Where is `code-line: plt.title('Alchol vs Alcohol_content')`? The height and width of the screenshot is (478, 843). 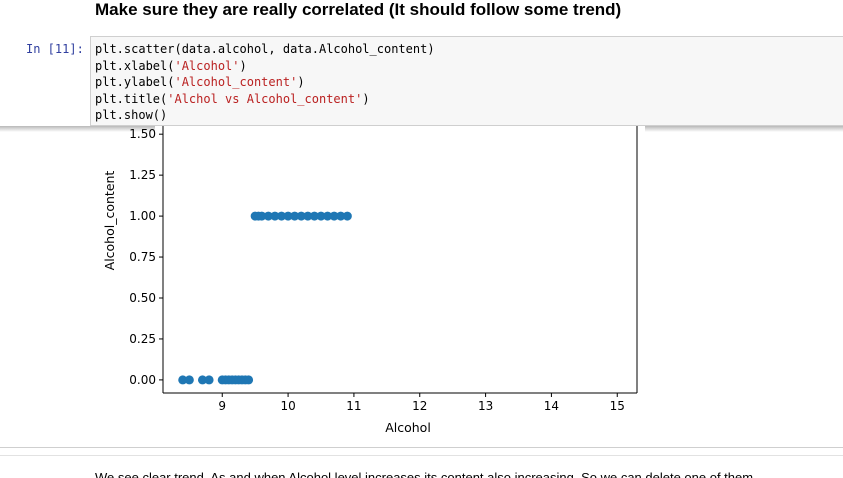 code-line: plt.title('Alchol vs Alcohol_content') is located at coordinates (232, 98).